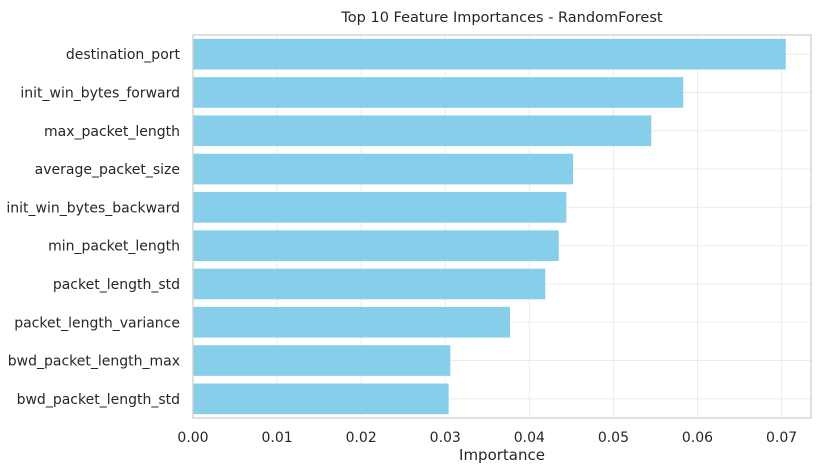 The width and height of the screenshot is (822, 473). I want to click on x-tick-label: 0.03, so click(445, 438).